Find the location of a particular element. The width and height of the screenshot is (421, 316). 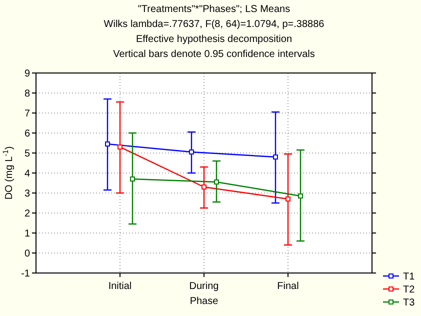

y-tick-label: 3 is located at coordinates (27, 194).